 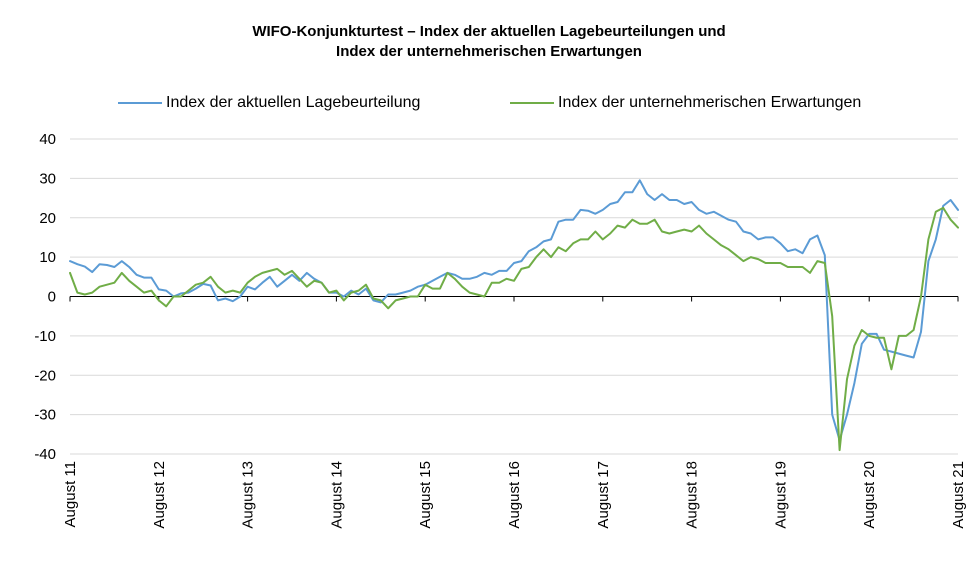 I want to click on x-tick-label: August 16, so click(x=514, y=495).